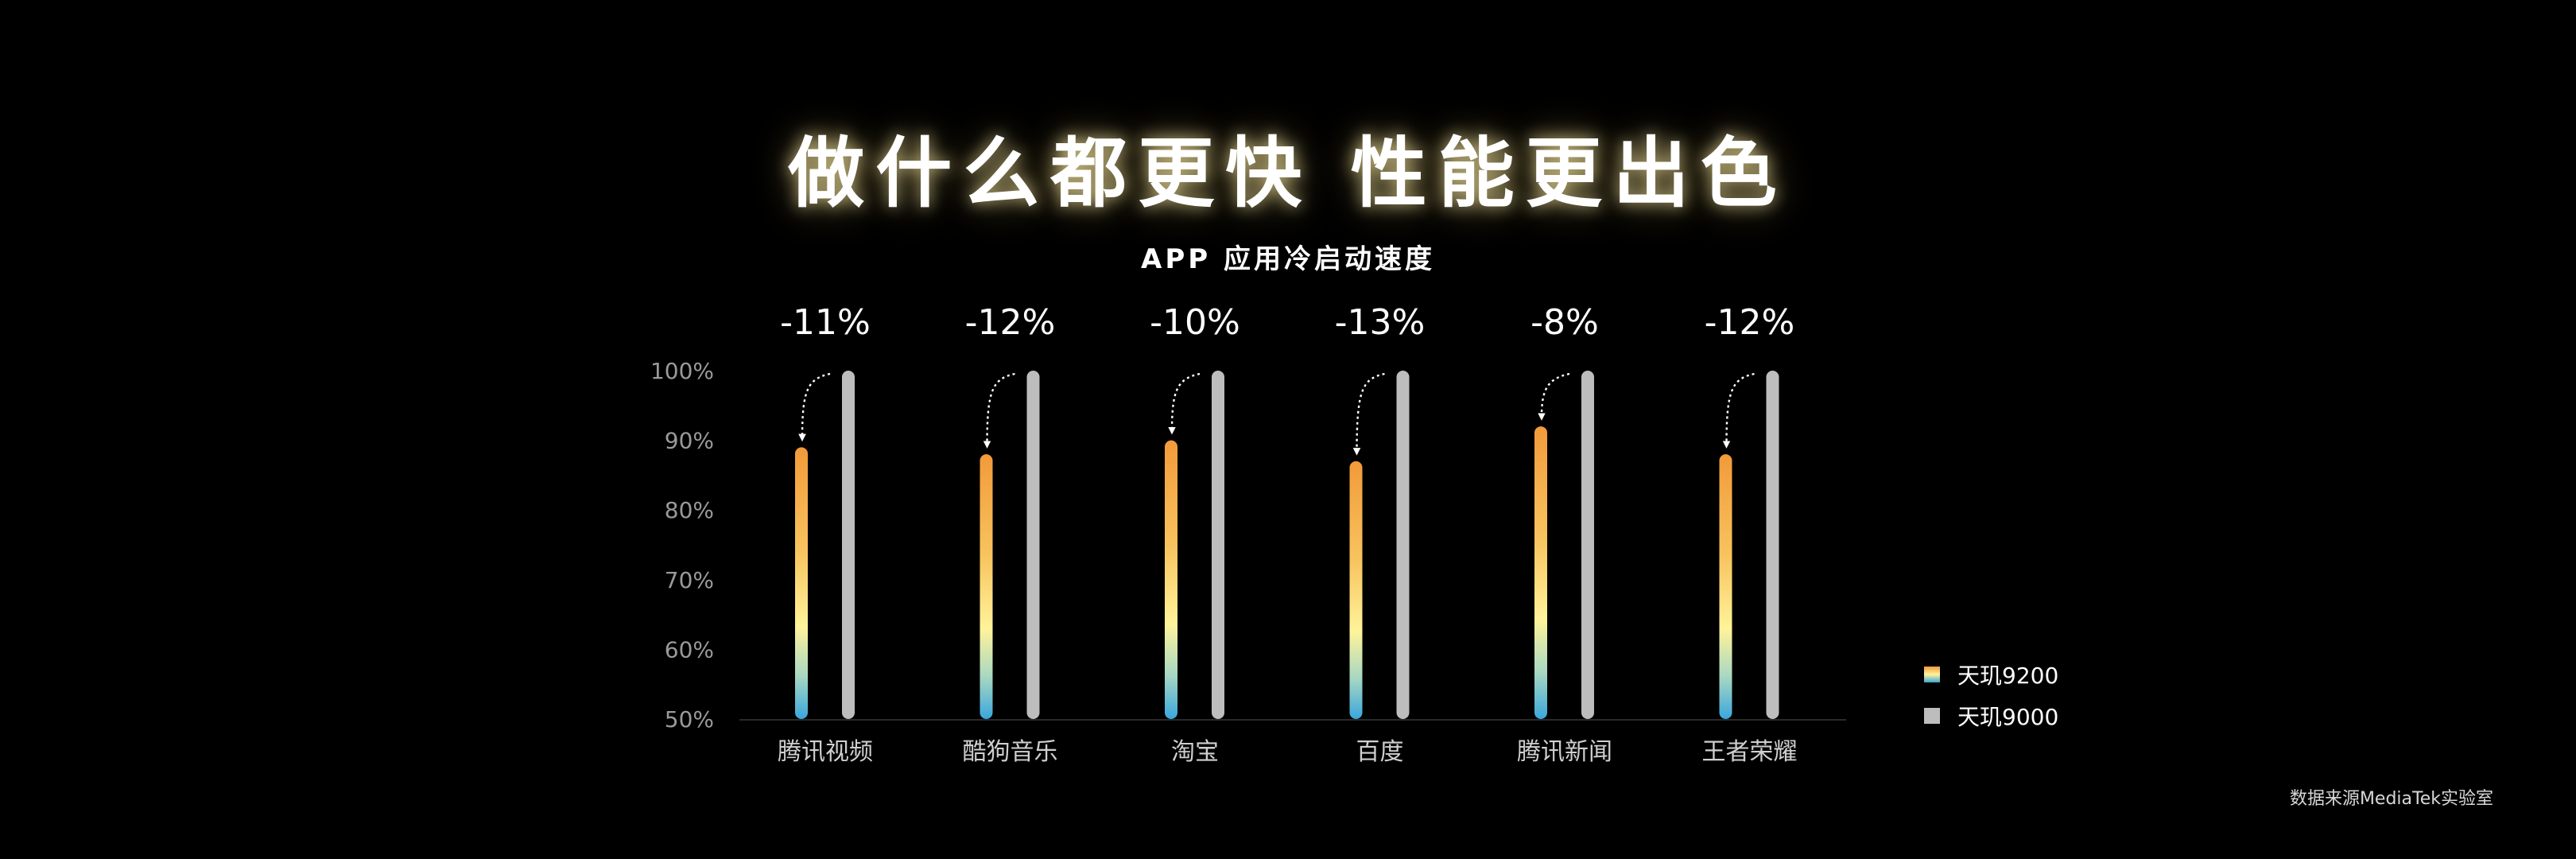 The height and width of the screenshot is (859, 2576). Describe the element at coordinates (1195, 322) in the screenshot. I see `percent-annotation: -10%` at that location.